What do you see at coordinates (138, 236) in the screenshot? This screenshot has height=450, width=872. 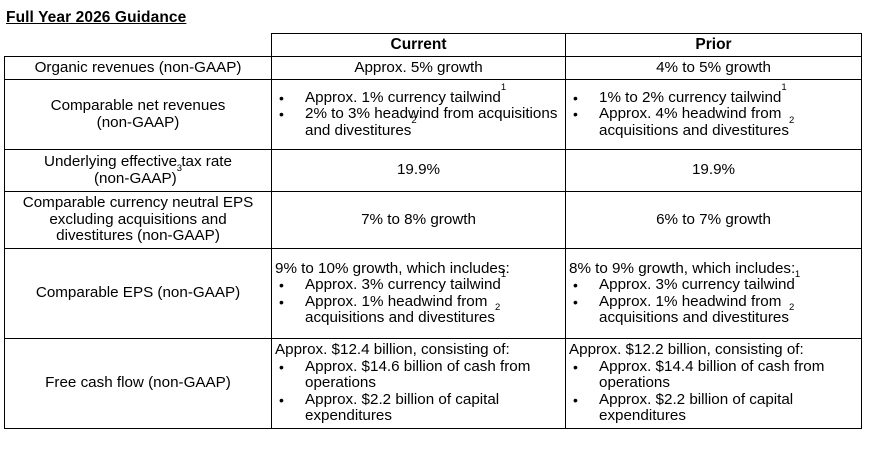 I see `metric-label-line: divestitures (non-GAAP)` at bounding box center [138, 236].